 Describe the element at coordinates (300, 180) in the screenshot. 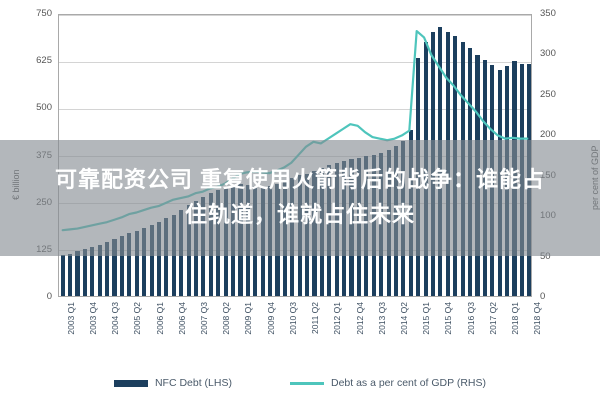

I see `watermark-line-1: 可靠配资公司 重复使用火箭背后的战争：谁能占` at that location.